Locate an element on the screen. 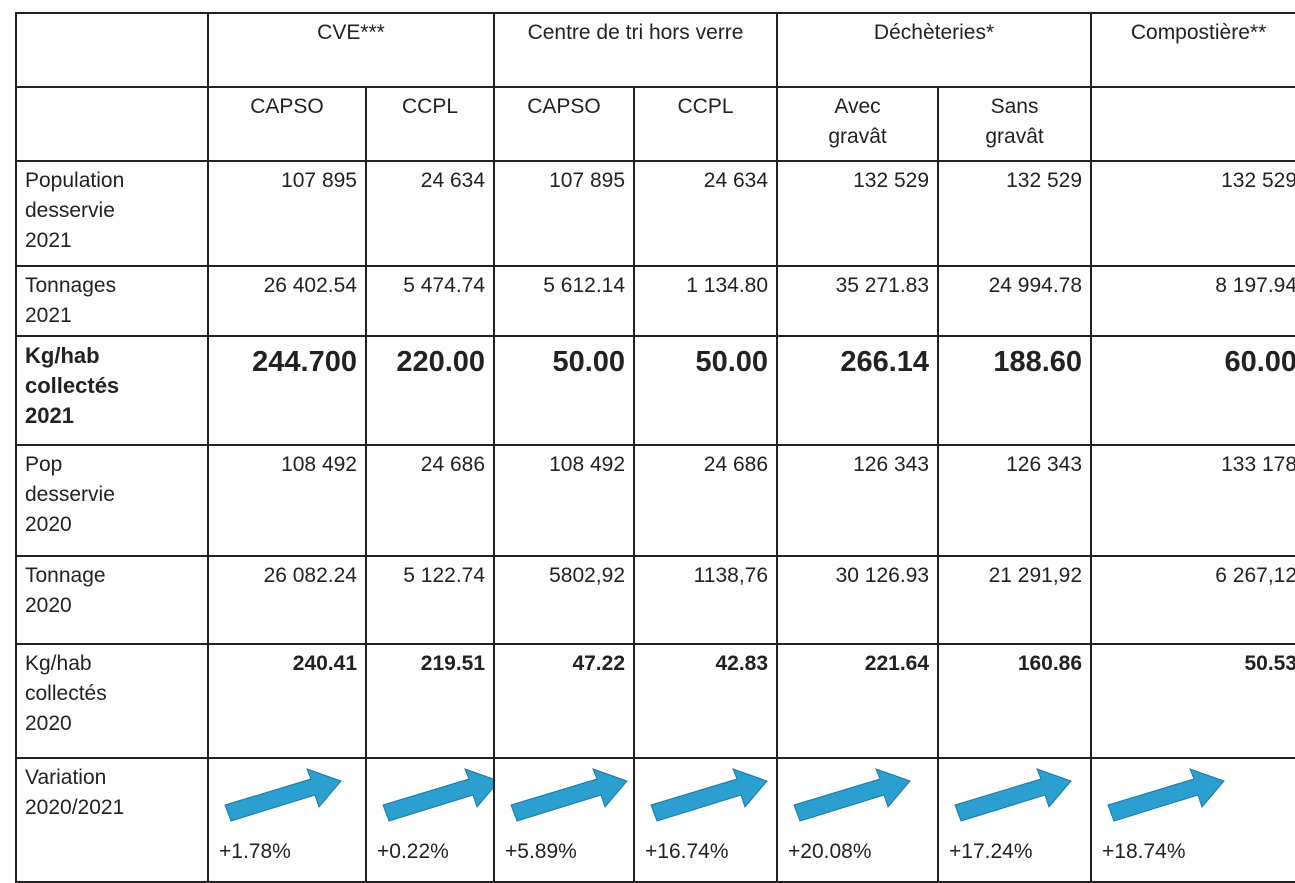  subheader: Avec gravât is located at coordinates (858, 124).